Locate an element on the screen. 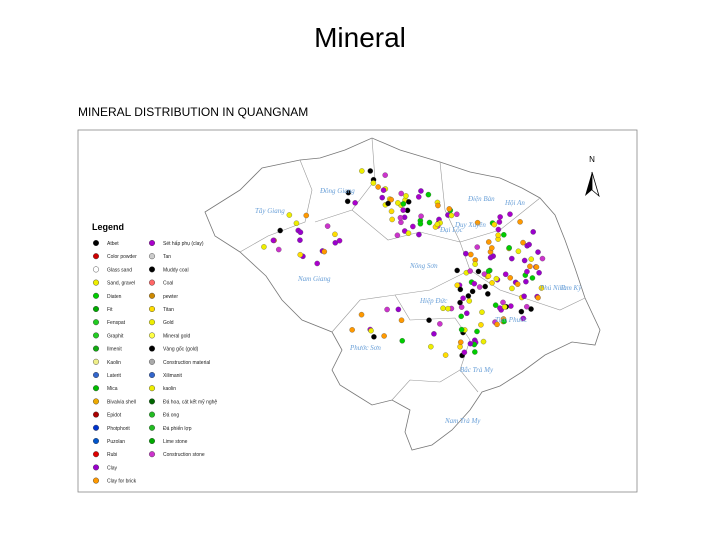 This screenshot has width=720, height=540. legend-label: Sét hấp phụ (clay) is located at coordinates (183, 244).